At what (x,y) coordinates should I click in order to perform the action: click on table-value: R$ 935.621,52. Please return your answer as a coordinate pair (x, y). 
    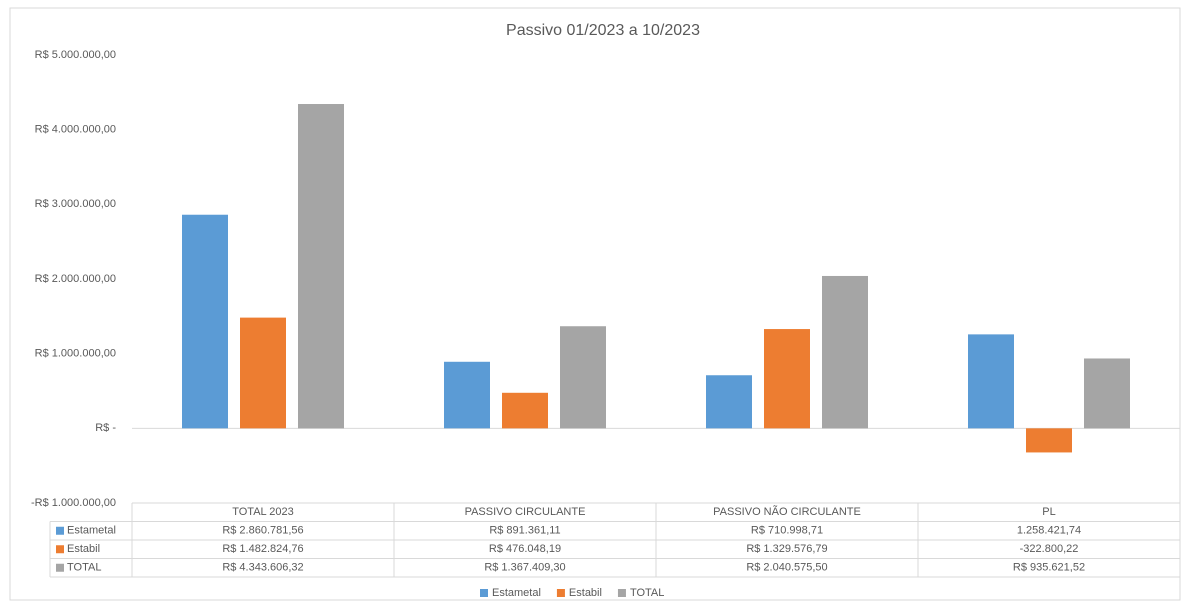
    Looking at the image, I should click on (1049, 568).